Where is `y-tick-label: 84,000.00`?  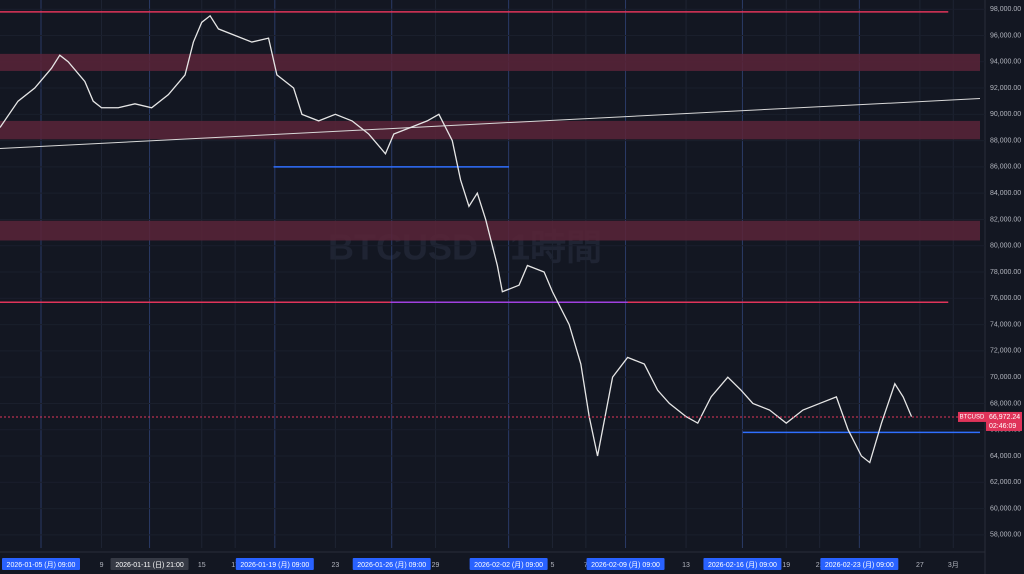
y-tick-label: 84,000.00 is located at coordinates (1005, 193).